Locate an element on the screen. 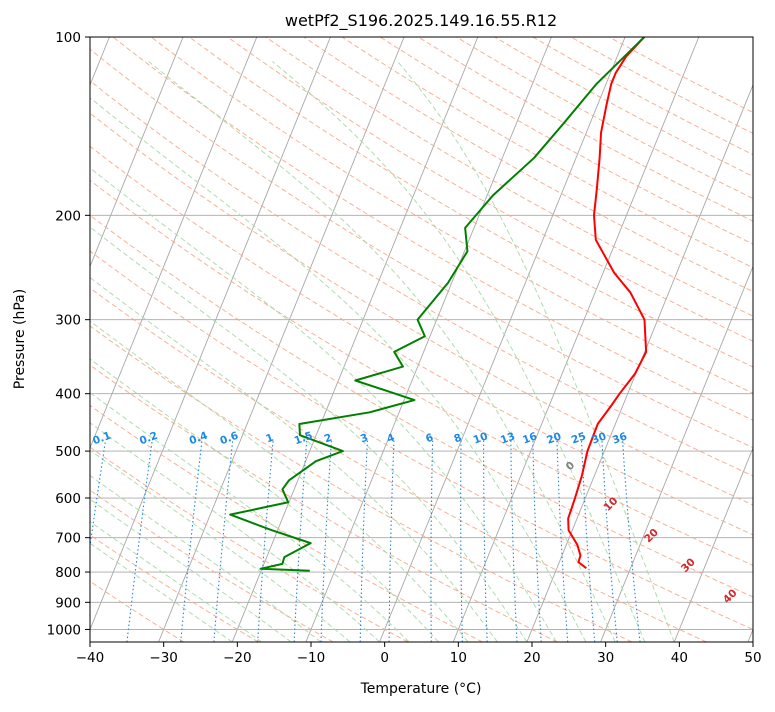 The width and height of the screenshot is (775, 712). y-tick-label: 500 is located at coordinates (68, 452).